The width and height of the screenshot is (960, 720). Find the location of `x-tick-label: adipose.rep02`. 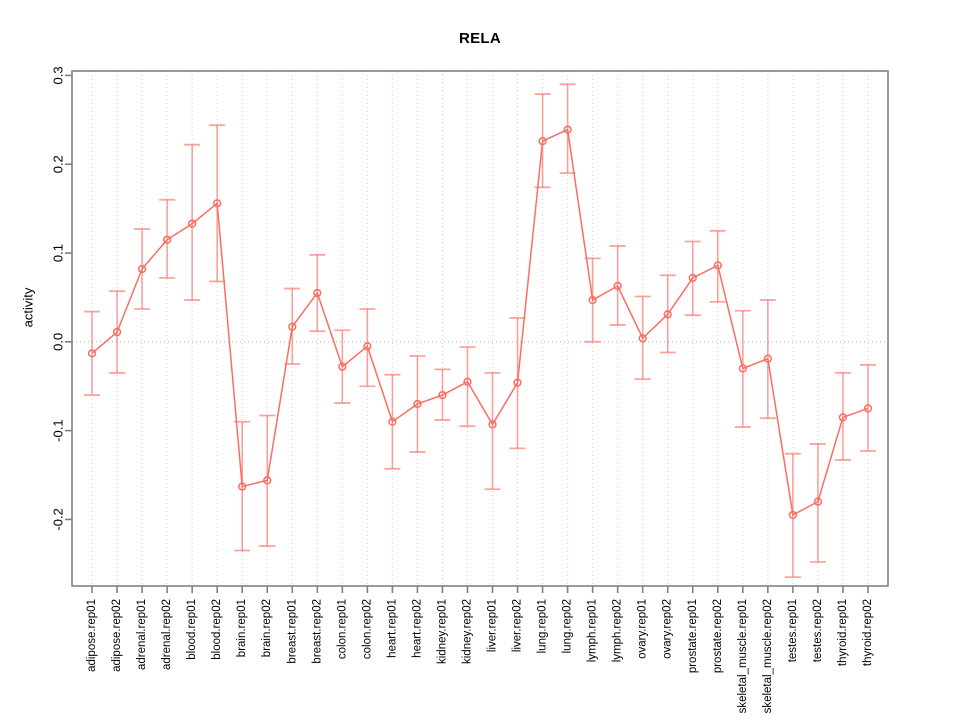

x-tick-label: adipose.rep02 is located at coordinates (117, 635).